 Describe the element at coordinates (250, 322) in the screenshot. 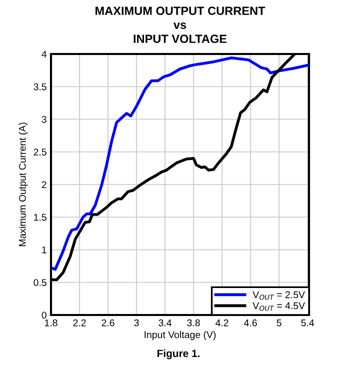

I see `x-tick-label: 4.6` at that location.